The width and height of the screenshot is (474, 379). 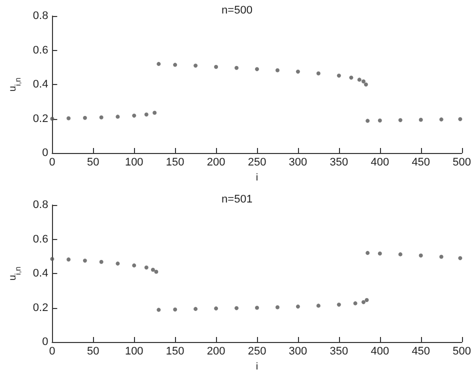 I want to click on chart-title: n=500, so click(x=237, y=10).